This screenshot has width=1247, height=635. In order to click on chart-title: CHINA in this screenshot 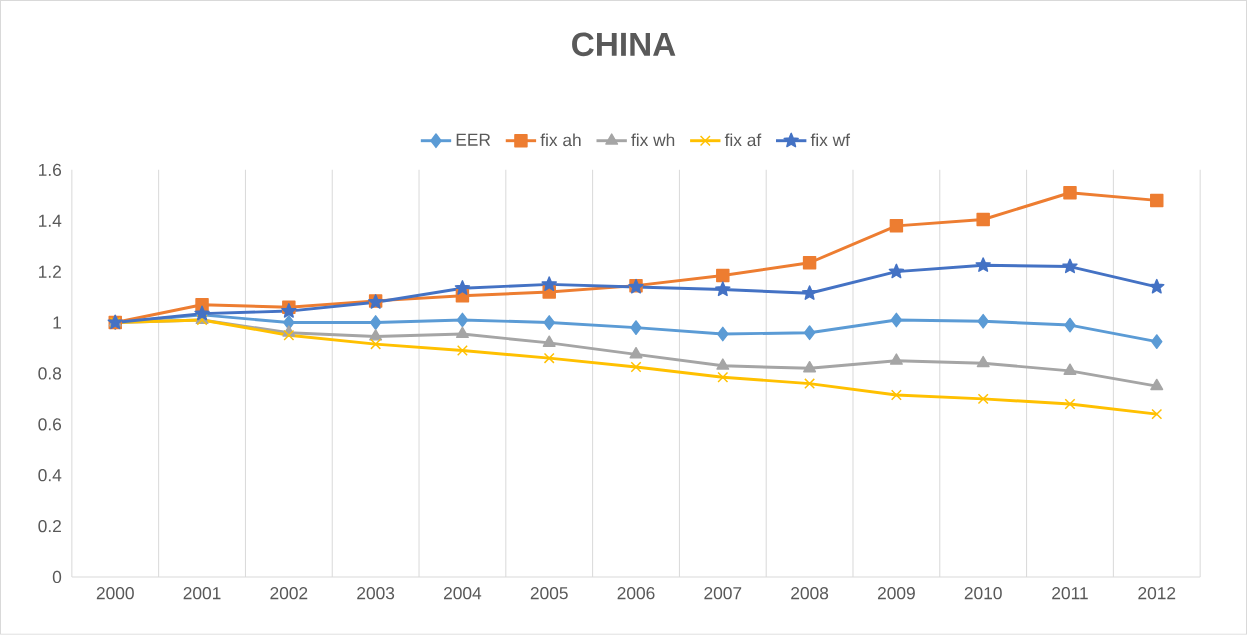, I will do `click(624, 44)`.